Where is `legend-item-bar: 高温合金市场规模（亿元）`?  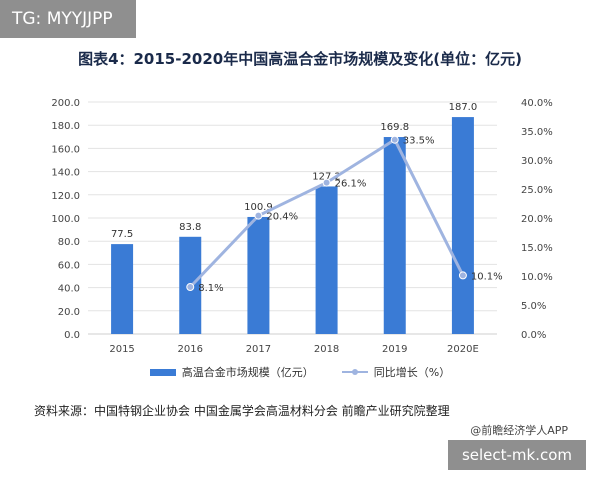
legend-item-bar: 高温合金市场规模（亿元） is located at coordinates (231, 372).